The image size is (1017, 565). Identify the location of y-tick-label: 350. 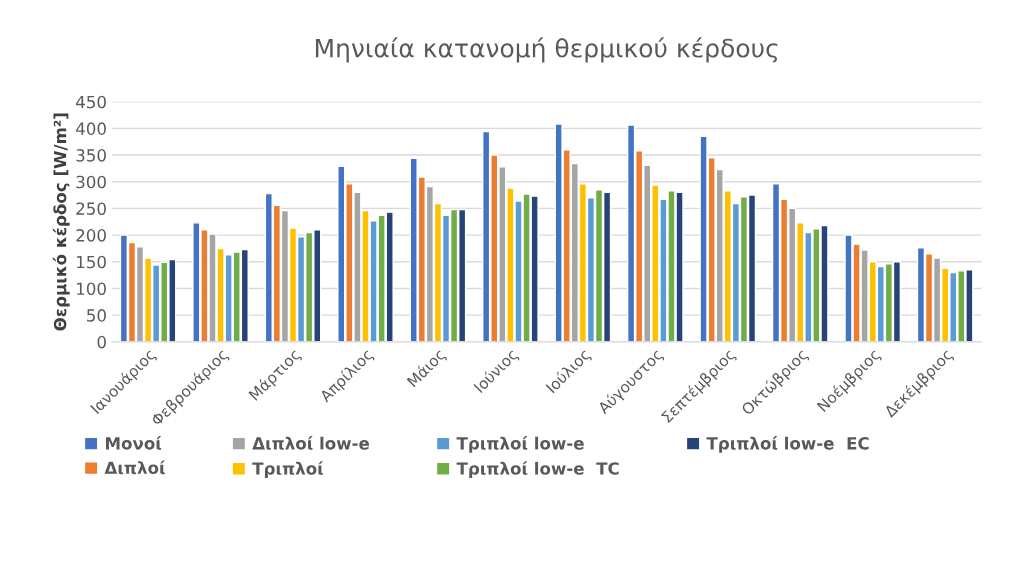
(91, 155).